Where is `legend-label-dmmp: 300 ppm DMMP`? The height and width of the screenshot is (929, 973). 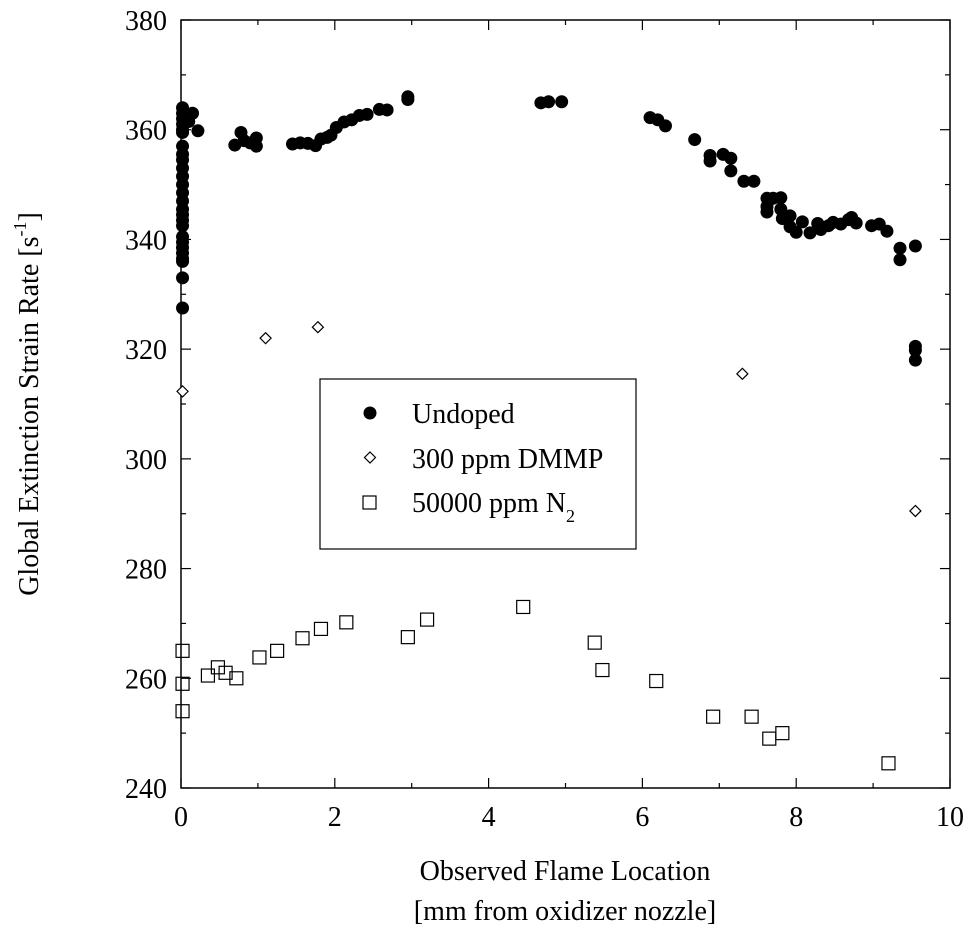
legend-label-dmmp: 300 ppm DMMP is located at coordinates (507, 459).